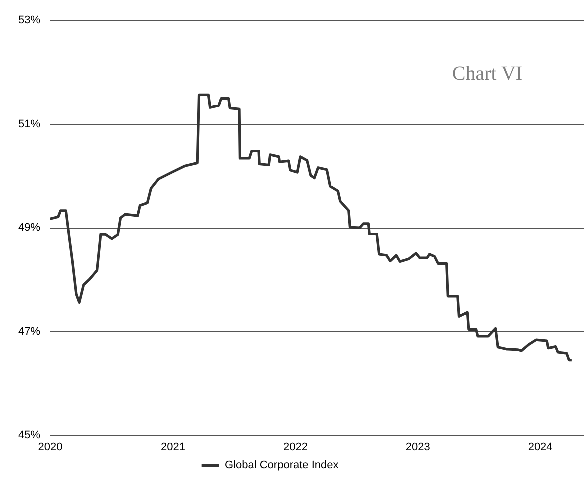 The width and height of the screenshot is (584, 489). Describe the element at coordinates (295, 448) in the screenshot. I see `x-tick-label: 2022` at that location.